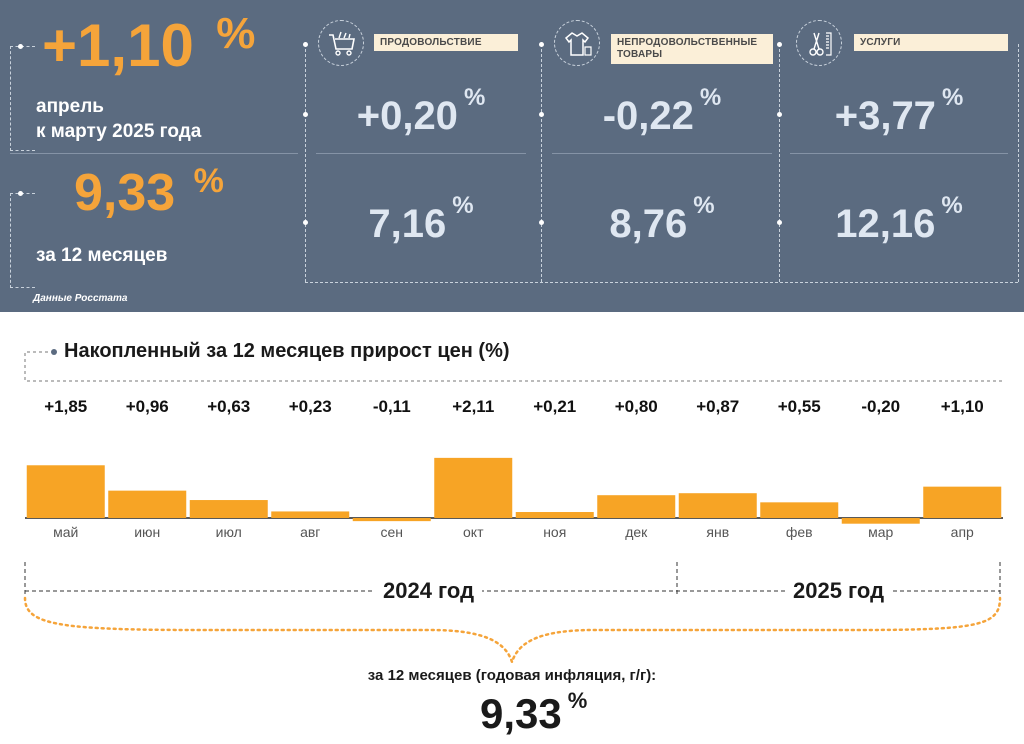 The width and height of the screenshot is (1024, 744). Describe the element at coordinates (880, 532) in the screenshot. I see `month-label-мар: мар` at that location.